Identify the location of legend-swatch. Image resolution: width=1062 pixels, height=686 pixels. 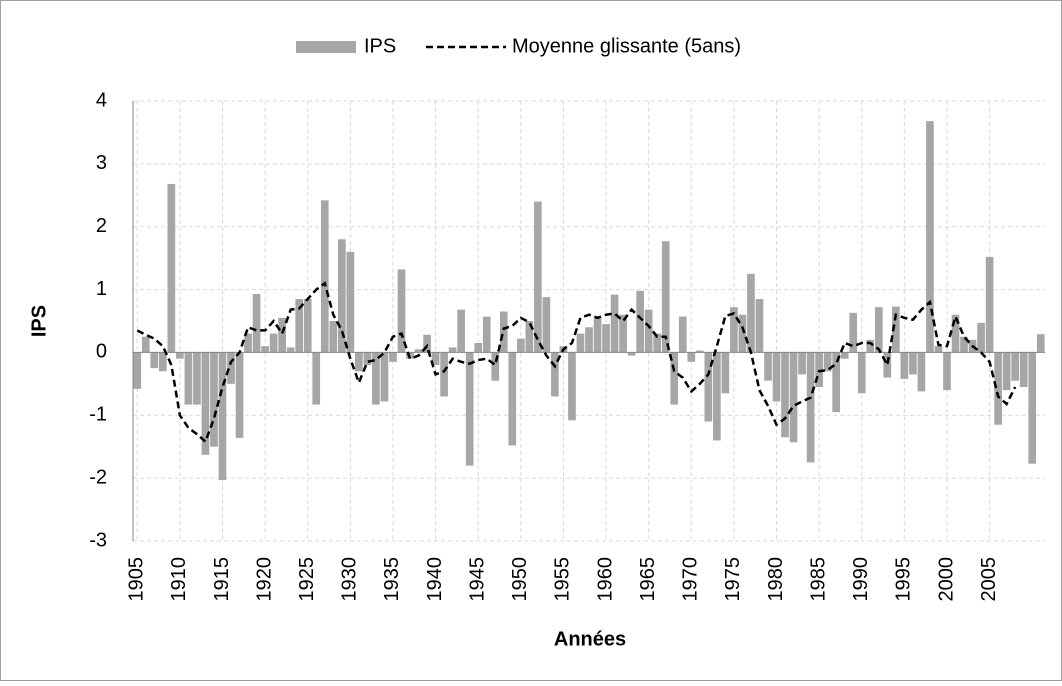
(326, 47).